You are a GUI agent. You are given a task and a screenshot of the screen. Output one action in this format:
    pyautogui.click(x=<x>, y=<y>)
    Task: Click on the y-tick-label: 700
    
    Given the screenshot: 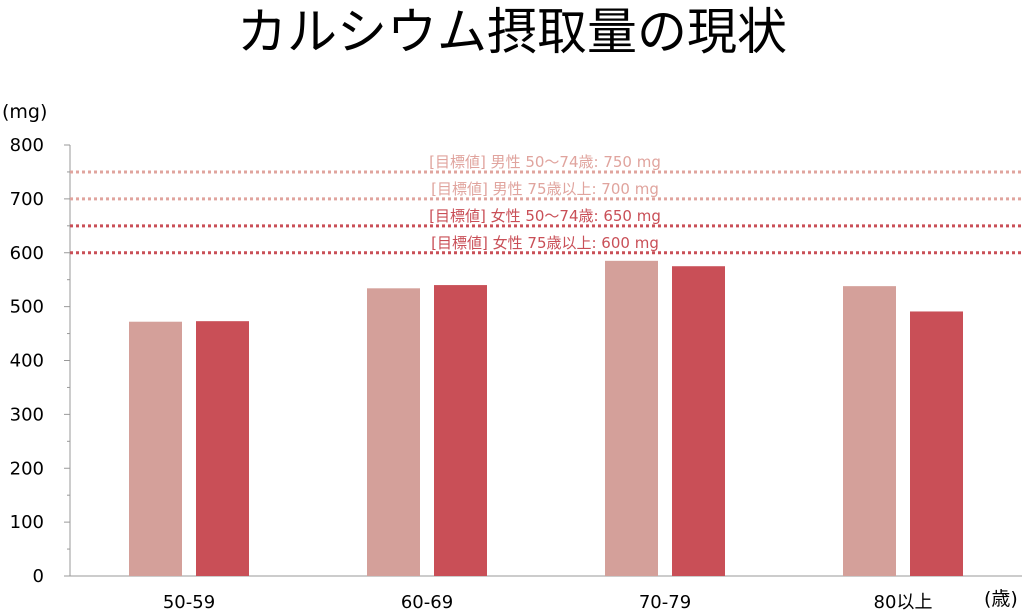 What is the action you would take?
    pyautogui.click(x=27, y=199)
    